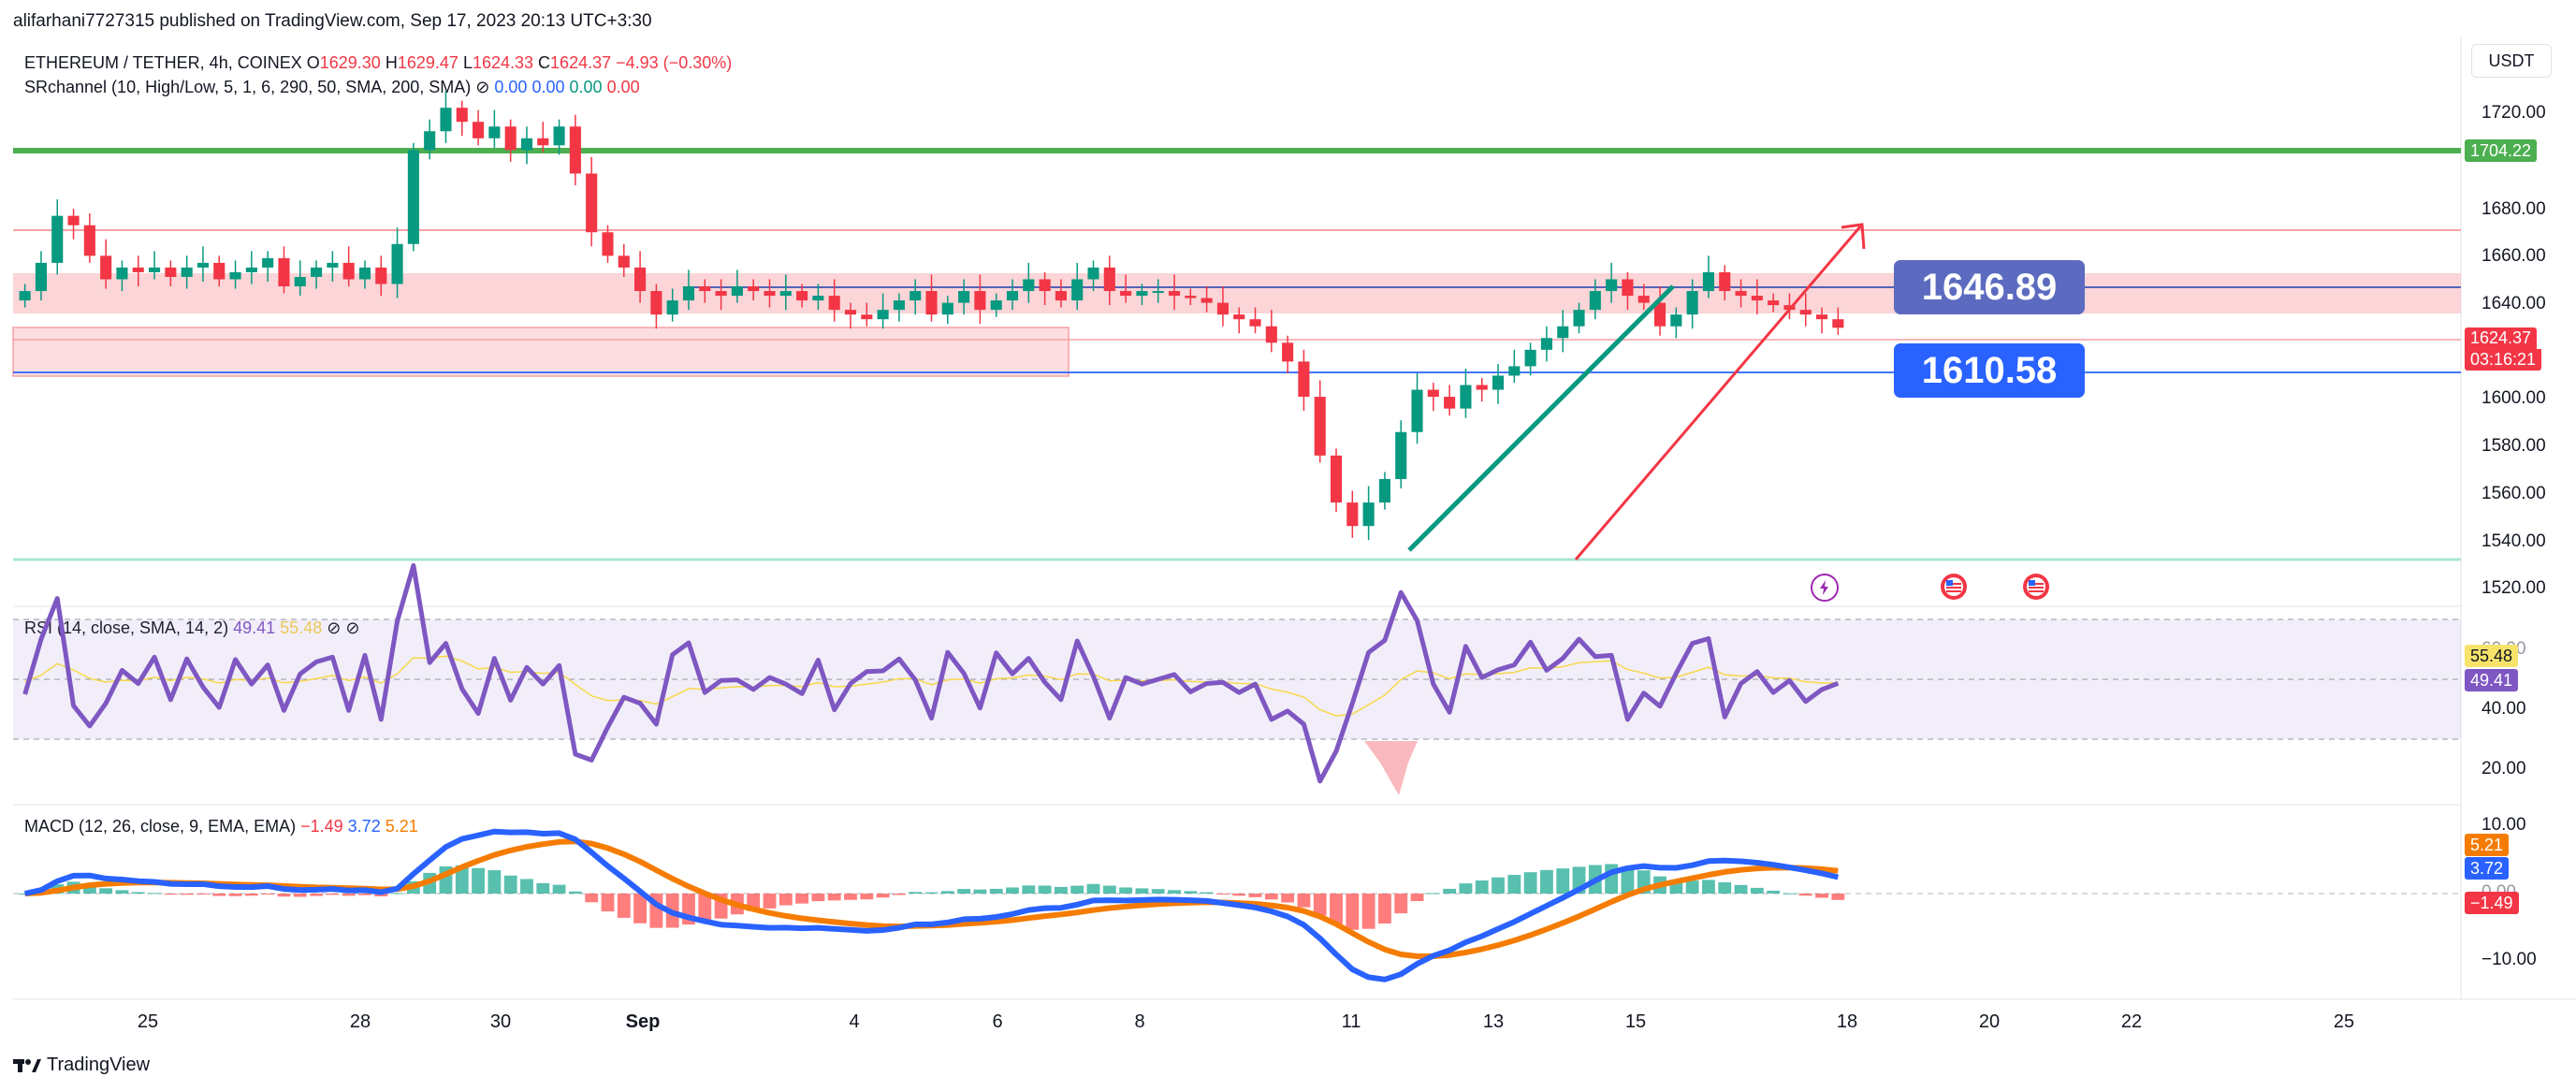  I want to click on visibility-icon: ⊘, so click(334, 627).